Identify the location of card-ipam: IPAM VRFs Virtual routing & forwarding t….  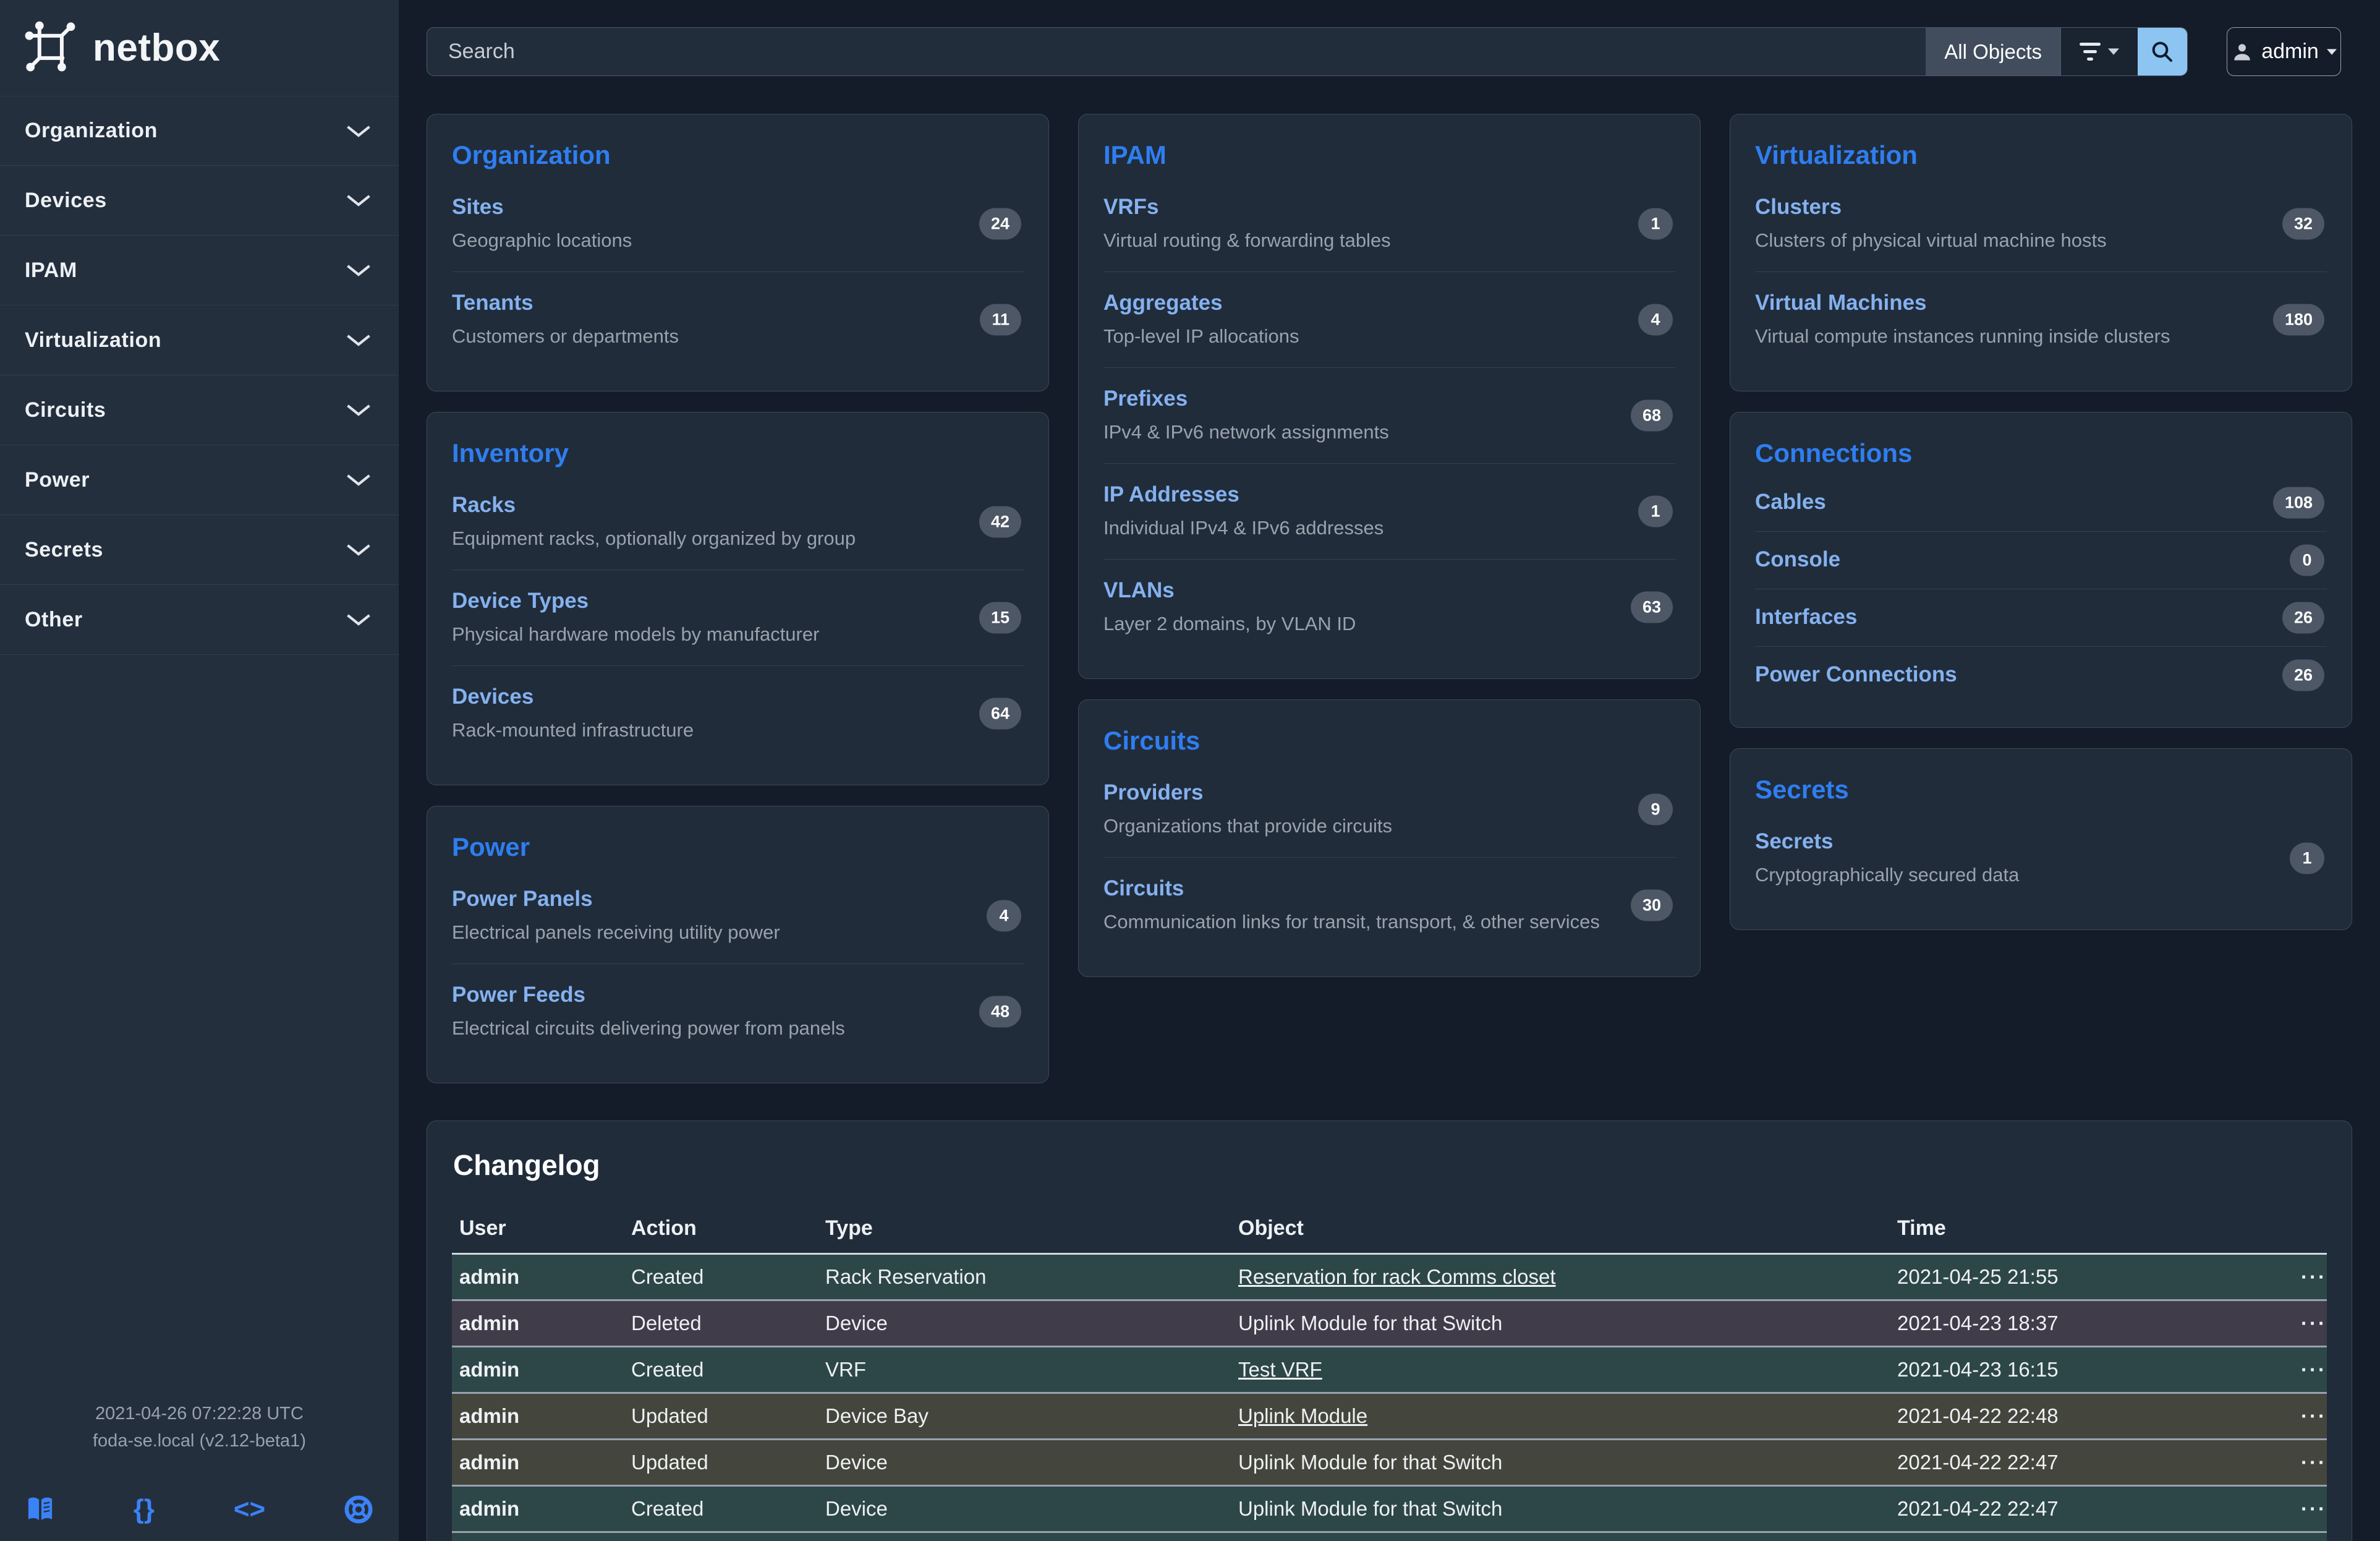
(1389, 396).